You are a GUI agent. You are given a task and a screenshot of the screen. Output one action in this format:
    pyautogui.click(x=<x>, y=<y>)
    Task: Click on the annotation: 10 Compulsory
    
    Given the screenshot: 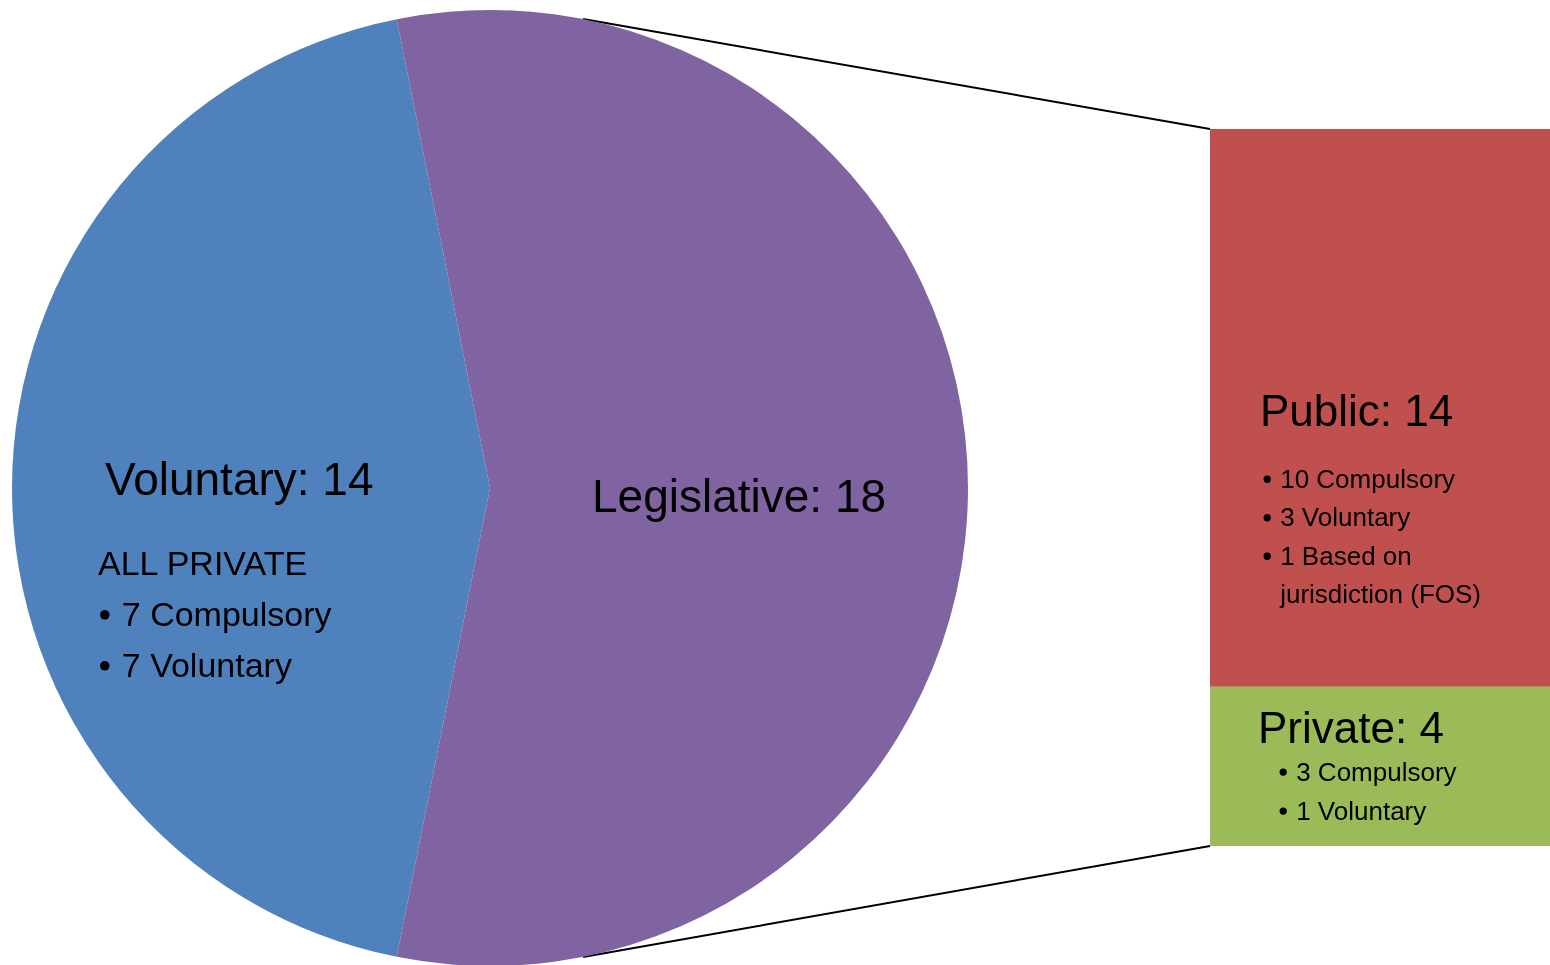 What is the action you would take?
    pyautogui.click(x=1368, y=478)
    